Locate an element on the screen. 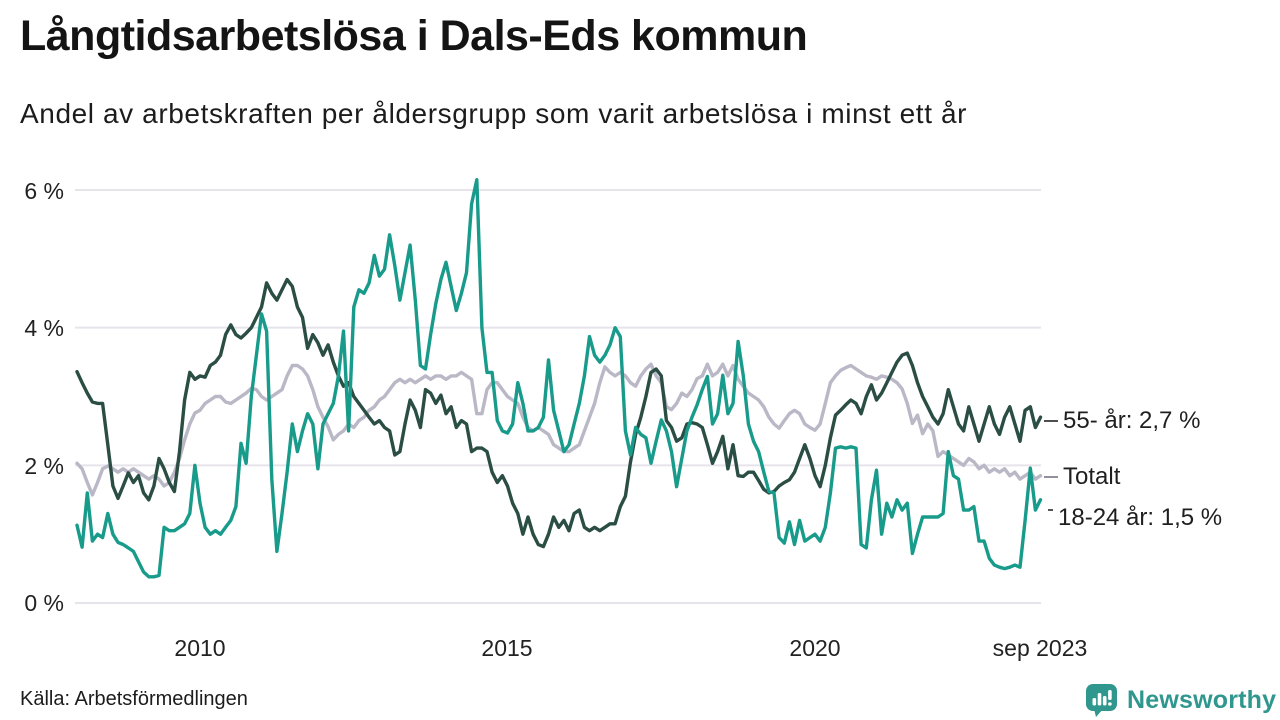  x-axis-tick-label: 2010 is located at coordinates (200, 648).